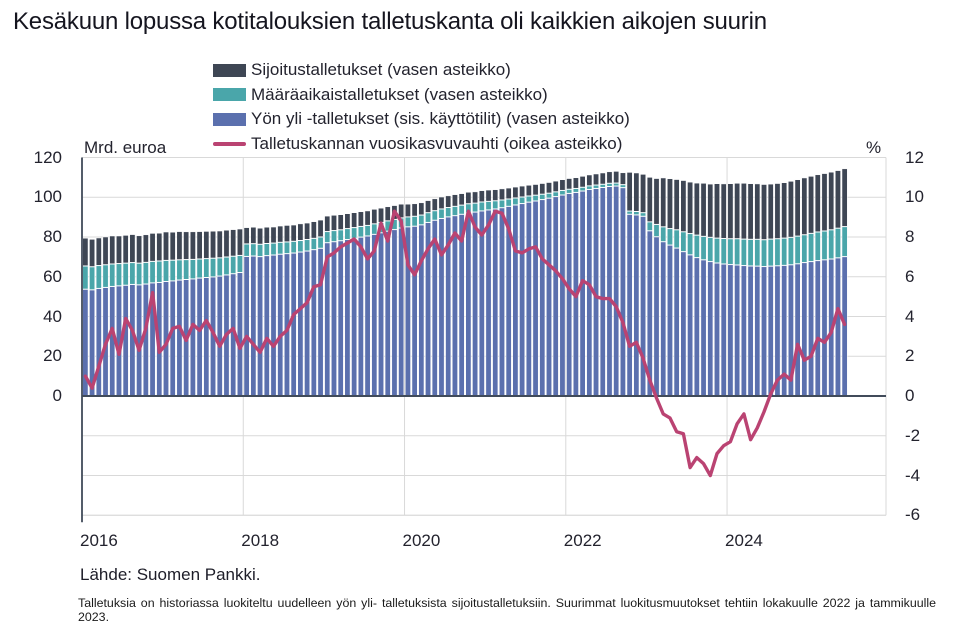 The image size is (960, 627). What do you see at coordinates (914, 197) in the screenshot?
I see `right-axis-tick: 10` at bounding box center [914, 197].